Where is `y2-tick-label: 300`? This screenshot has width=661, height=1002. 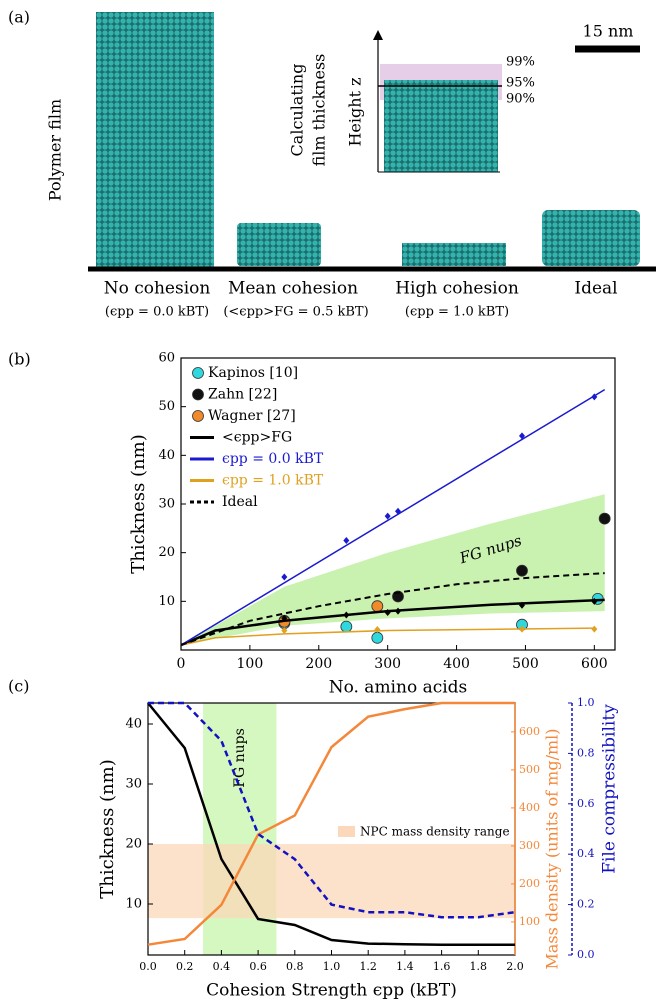 y2-tick-label: 300 is located at coordinates (529, 845).